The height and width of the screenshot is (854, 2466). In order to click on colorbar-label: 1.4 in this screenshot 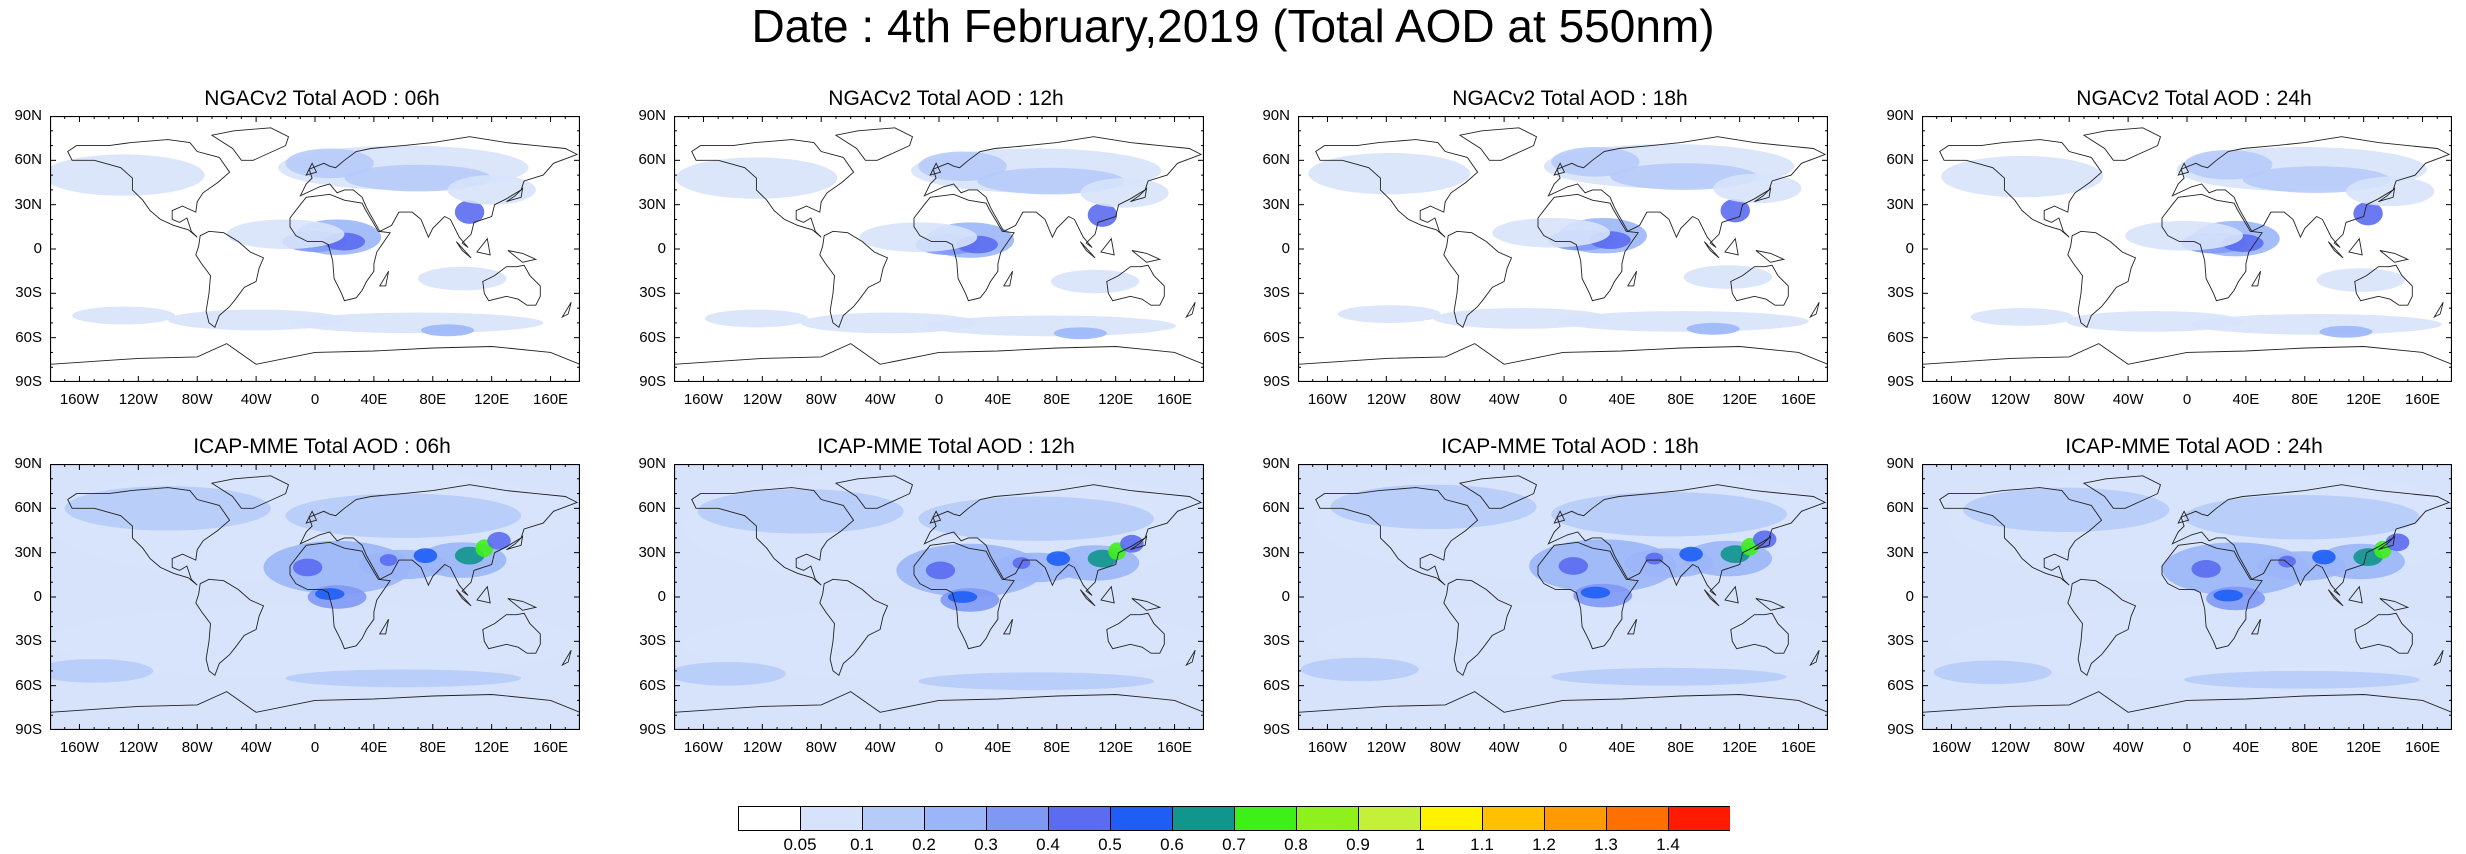, I will do `click(1668, 844)`.